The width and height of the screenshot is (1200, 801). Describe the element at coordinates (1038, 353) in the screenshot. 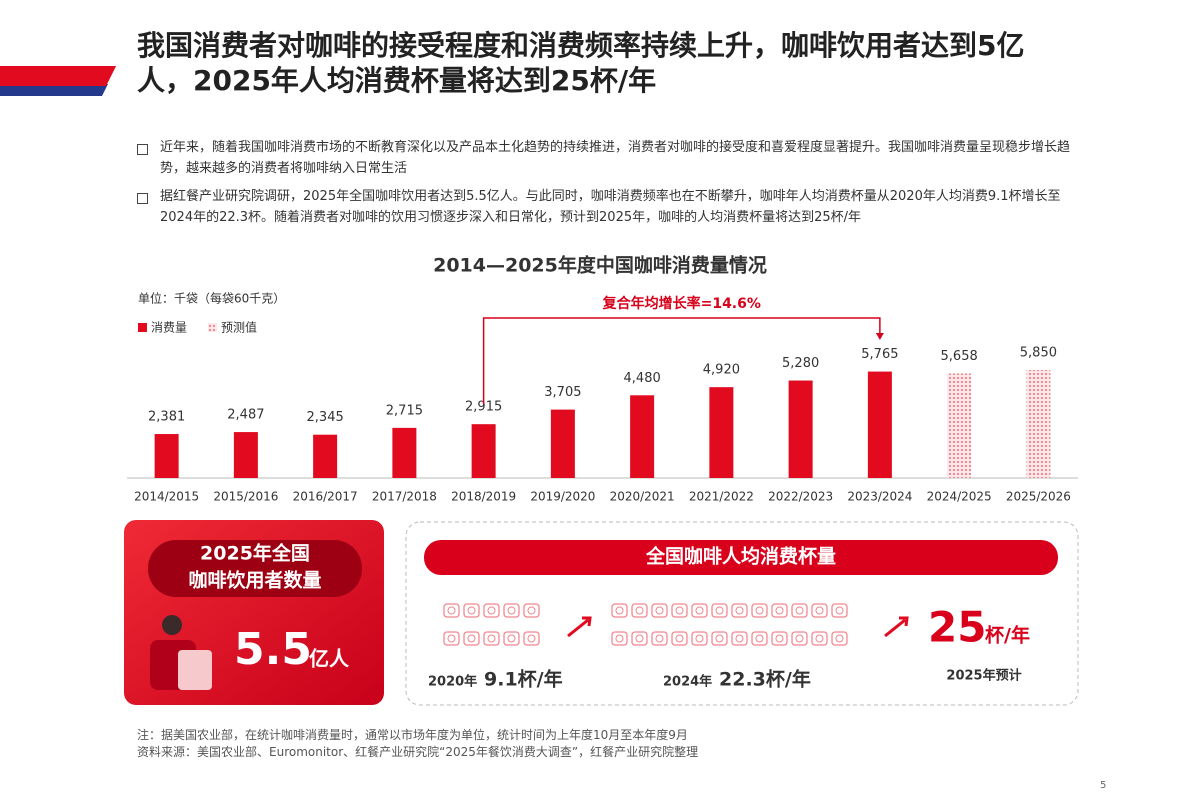

I see `value-label: 5,850` at that location.